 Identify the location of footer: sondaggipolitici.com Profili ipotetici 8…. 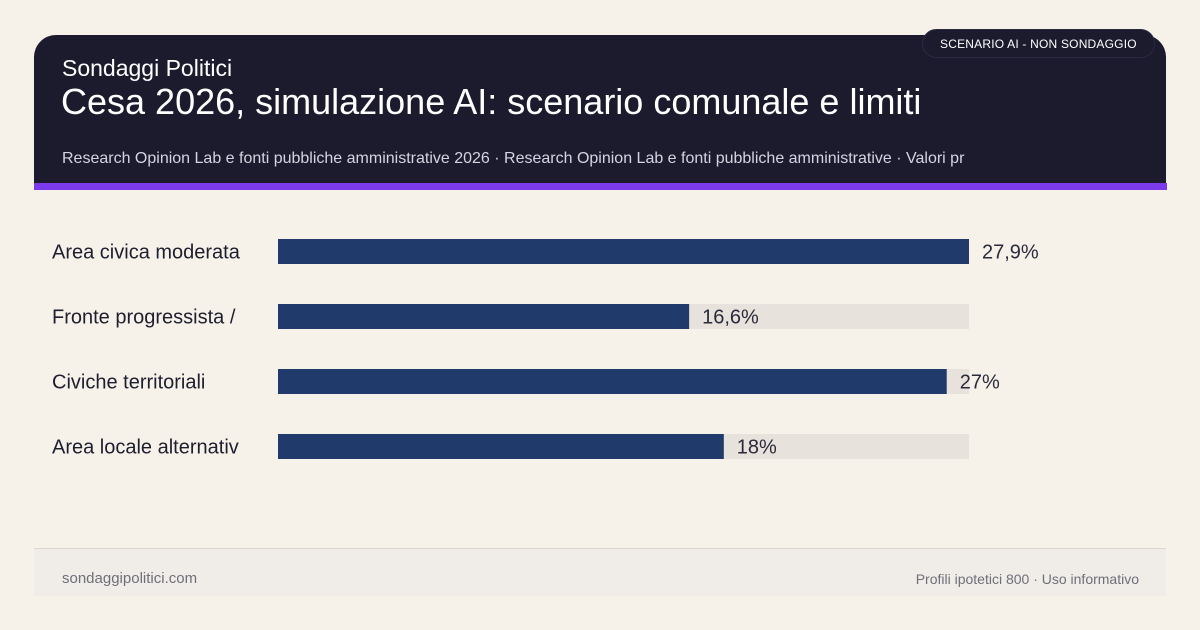
(600, 572).